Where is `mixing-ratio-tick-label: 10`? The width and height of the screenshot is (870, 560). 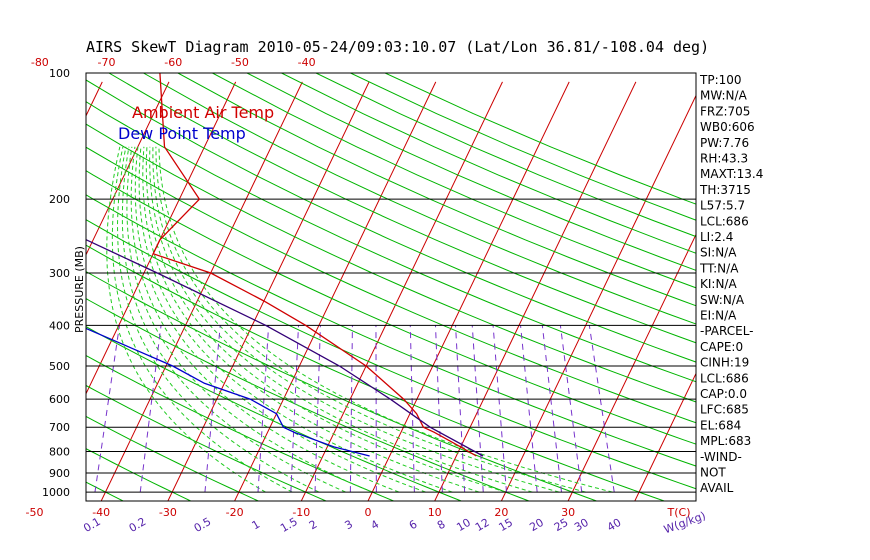
mixing-ratio-tick-label: 10 is located at coordinates (463, 525).